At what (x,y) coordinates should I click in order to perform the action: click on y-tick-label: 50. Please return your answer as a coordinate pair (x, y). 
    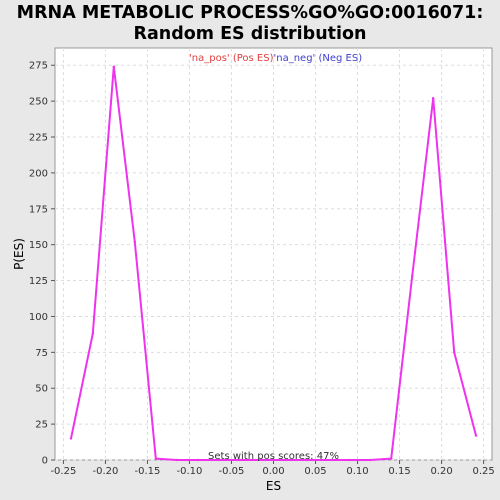
    Looking at the image, I should click on (41, 389).